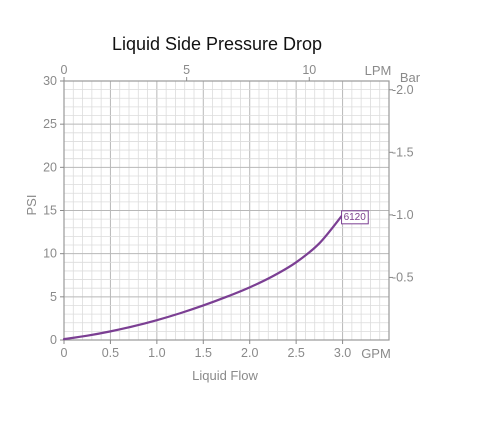  I want to click on series-label-6120: 6120, so click(355, 217).